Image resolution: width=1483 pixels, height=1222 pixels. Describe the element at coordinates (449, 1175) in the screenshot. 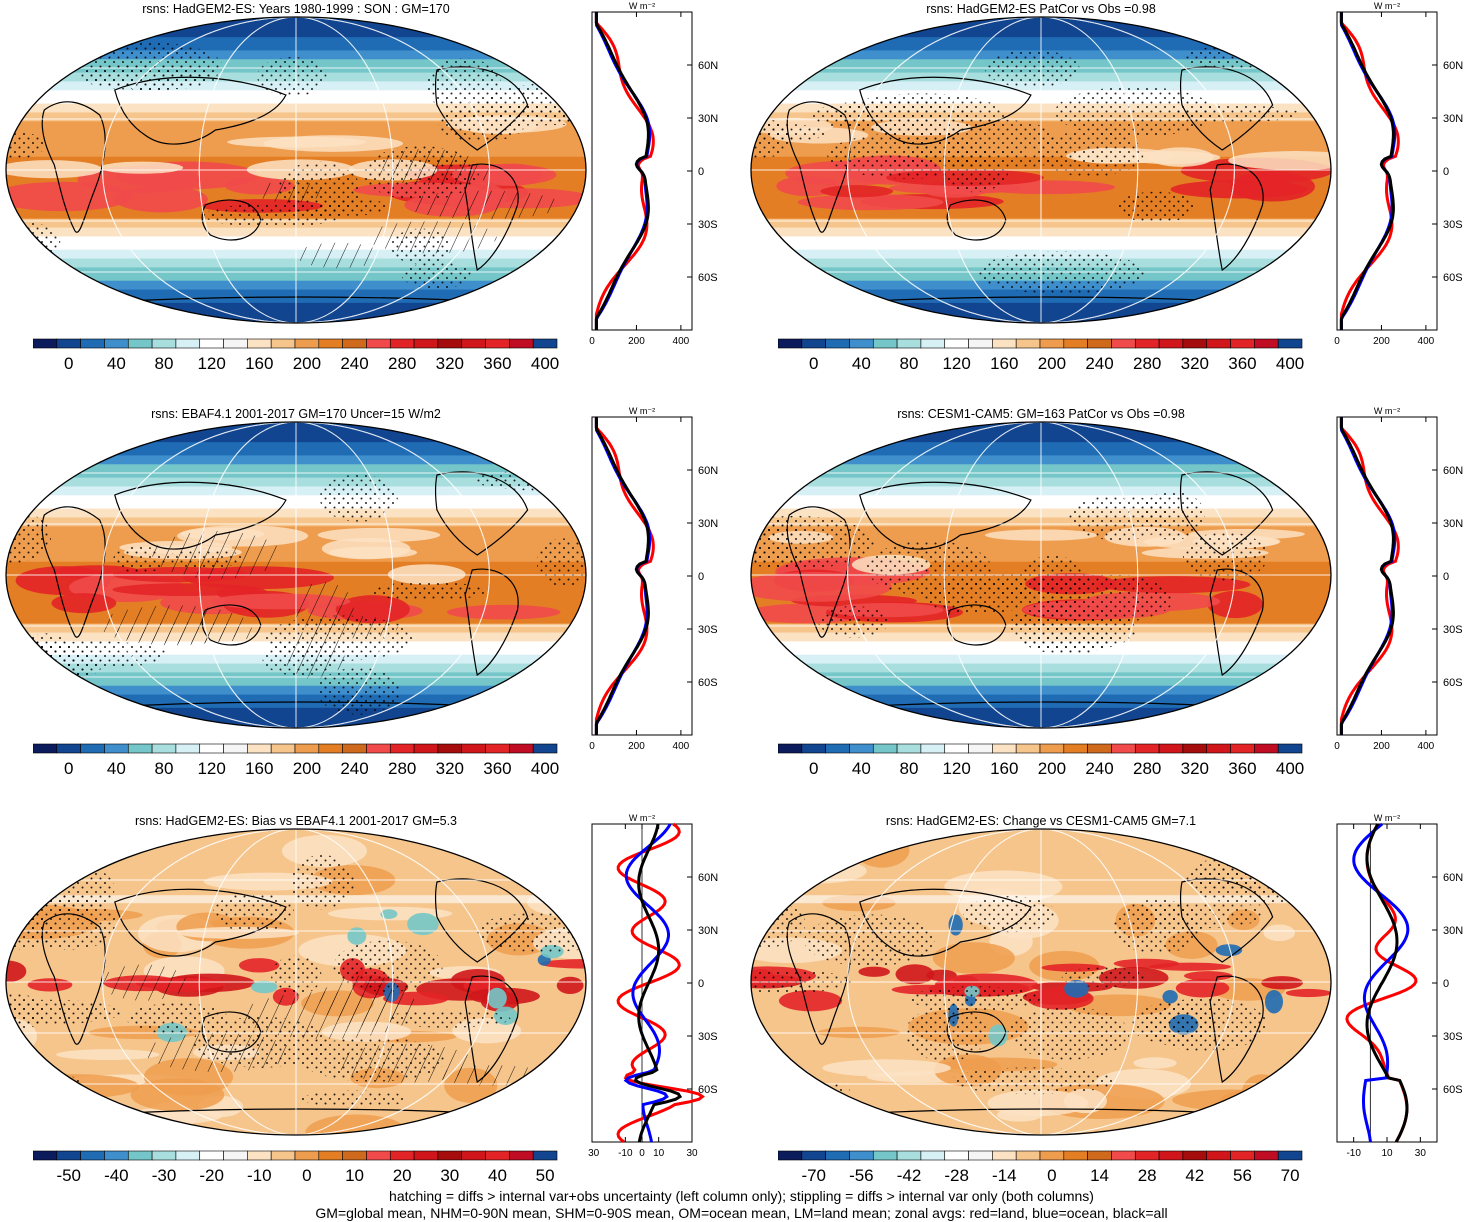

I see `colorbar-tick-label: 30` at that location.